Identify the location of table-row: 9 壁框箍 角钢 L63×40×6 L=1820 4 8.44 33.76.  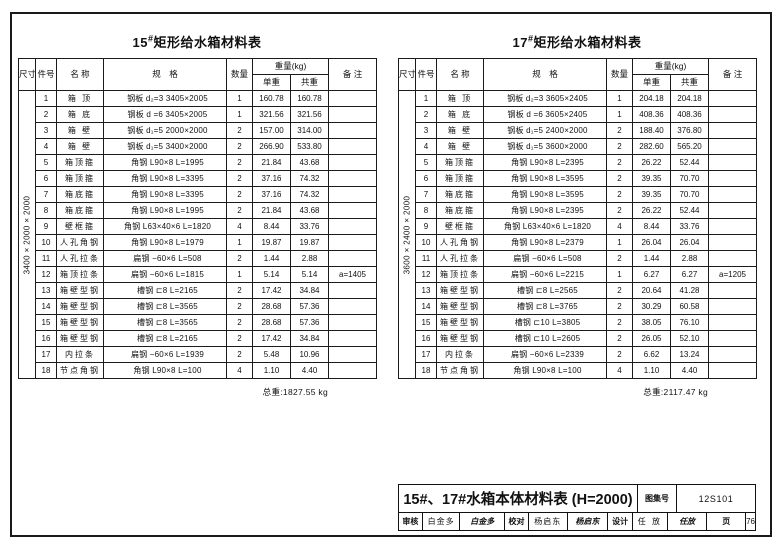
(198, 226).